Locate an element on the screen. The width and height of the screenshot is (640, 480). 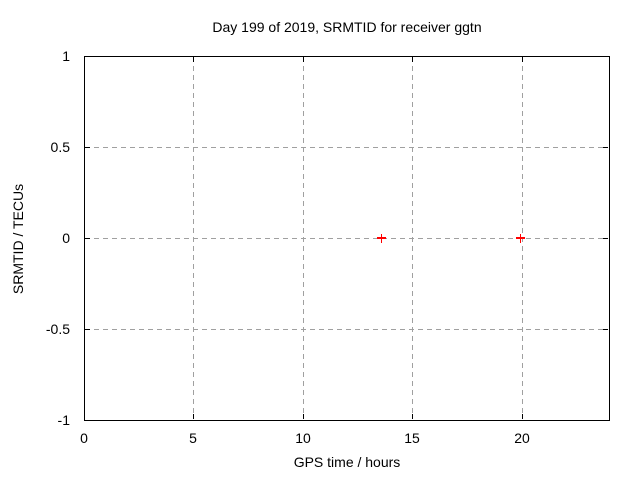
xtick-label-15: 15 is located at coordinates (412, 438).